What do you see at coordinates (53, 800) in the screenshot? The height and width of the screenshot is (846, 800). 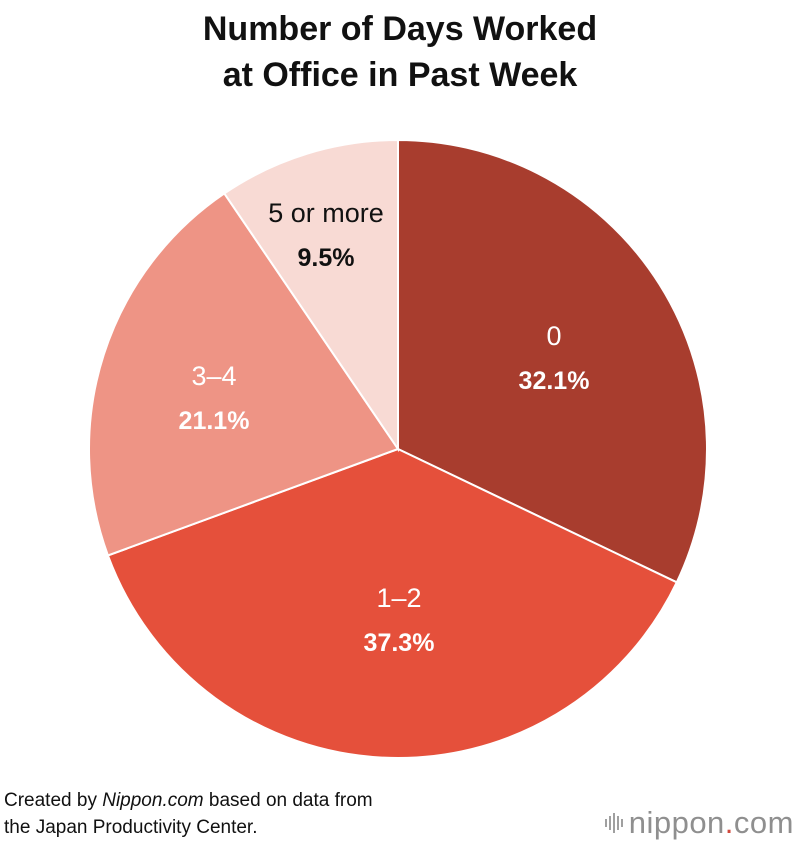 I see `source-prefix: Created by` at bounding box center [53, 800].